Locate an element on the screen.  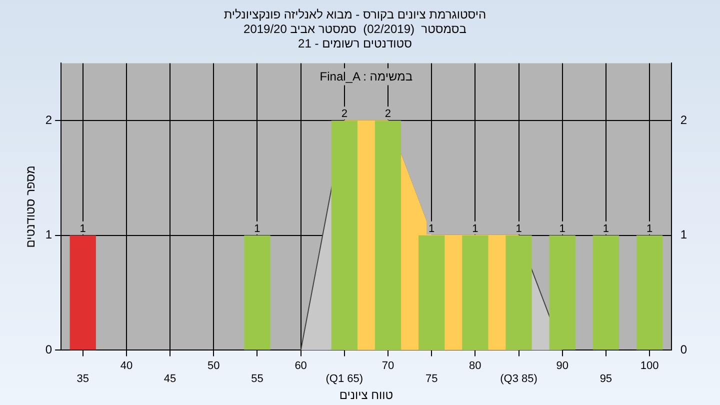
x-tick-label: 35 is located at coordinates (82, 379).